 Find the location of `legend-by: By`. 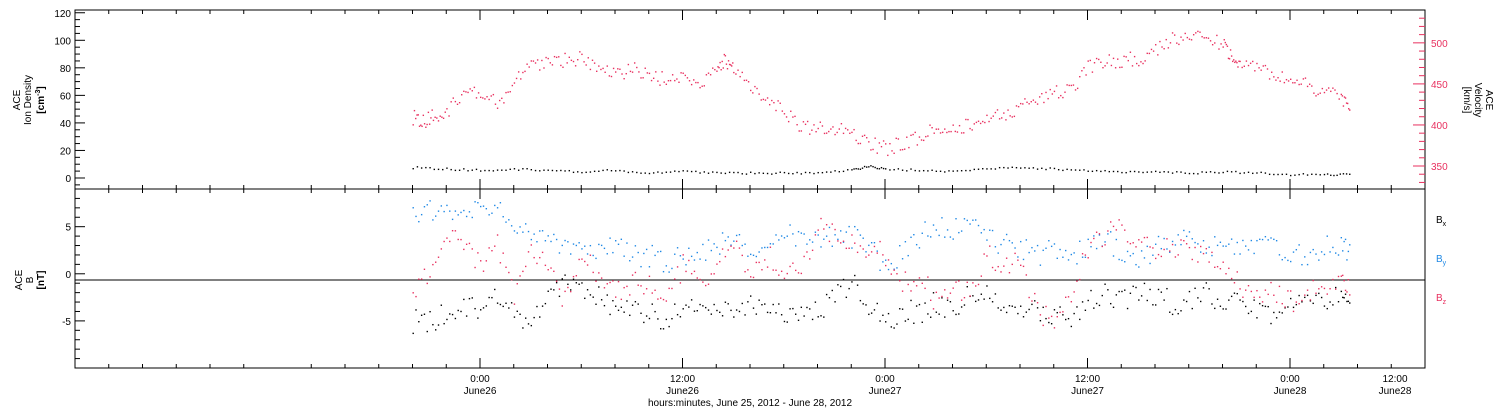

legend-by: By is located at coordinates (1441, 260).